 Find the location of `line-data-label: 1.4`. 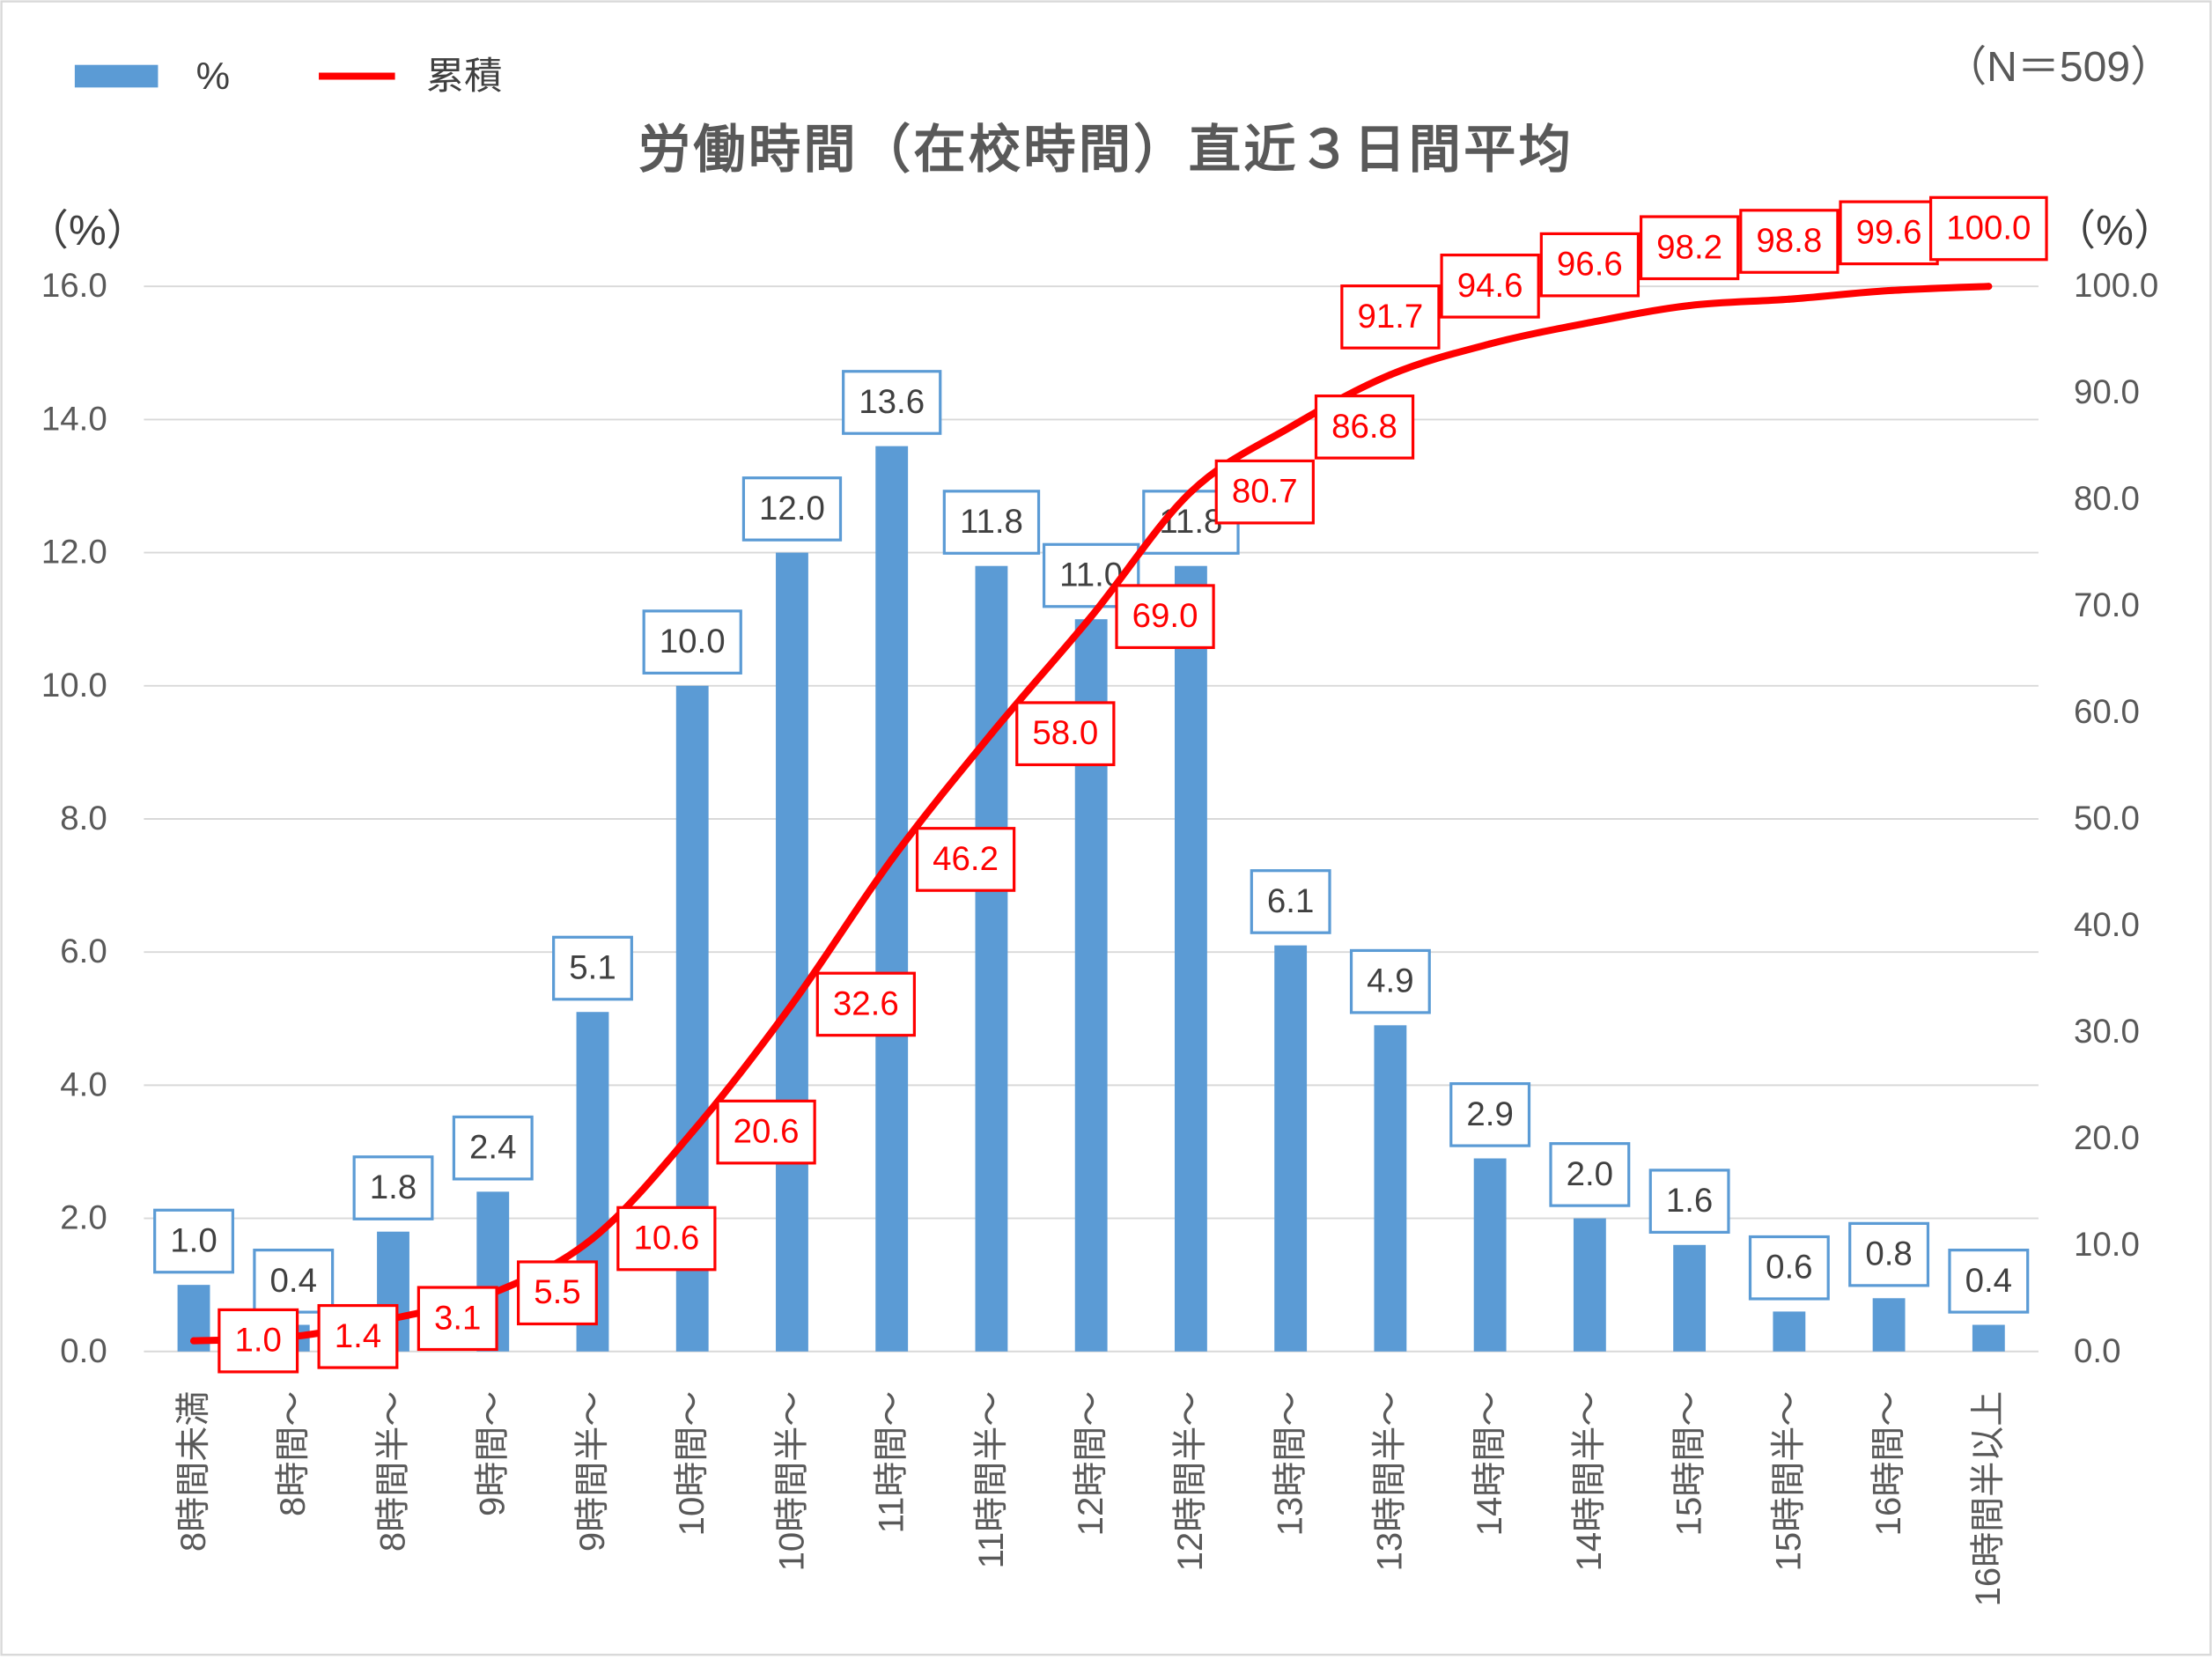

line-data-label: 1.4 is located at coordinates (358, 1336).